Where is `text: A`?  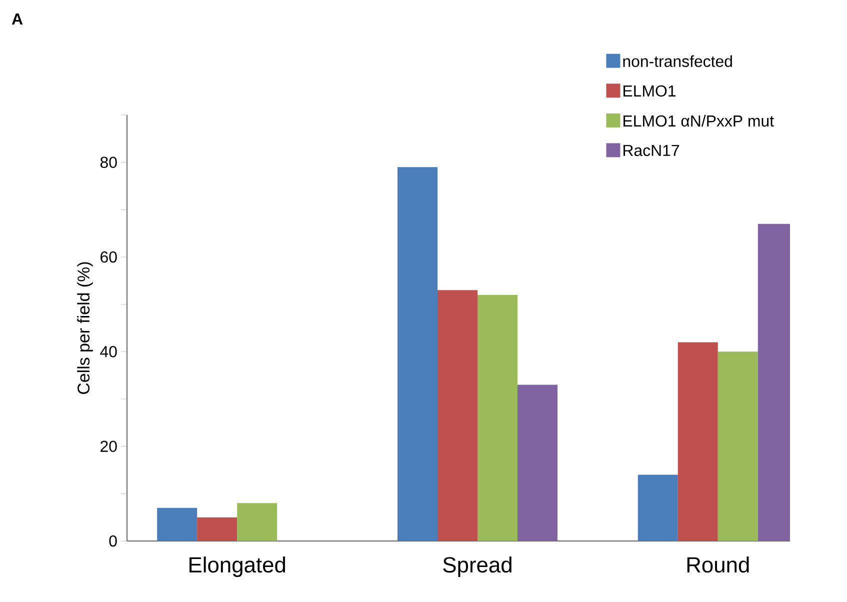
text: A is located at coordinates (17, 19).